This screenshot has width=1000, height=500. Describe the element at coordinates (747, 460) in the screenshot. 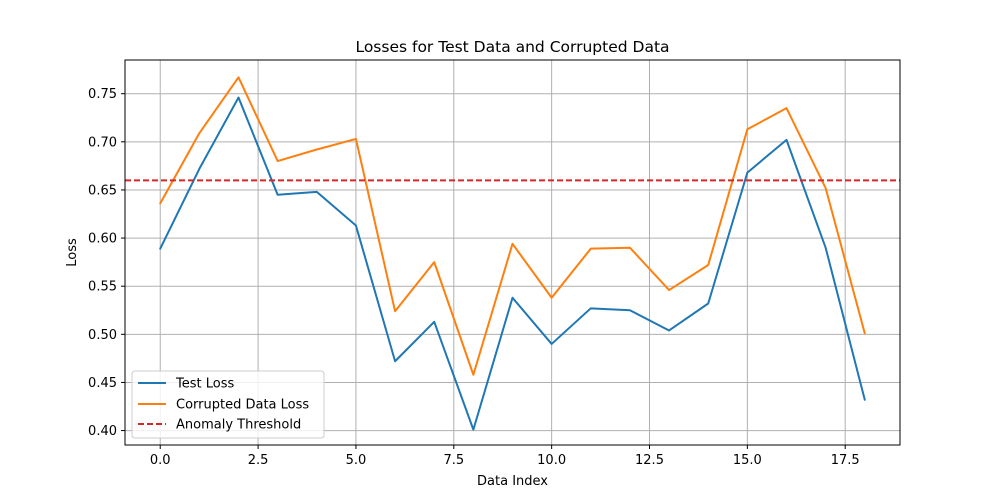

I see `x-tick-label: 15.0` at that location.